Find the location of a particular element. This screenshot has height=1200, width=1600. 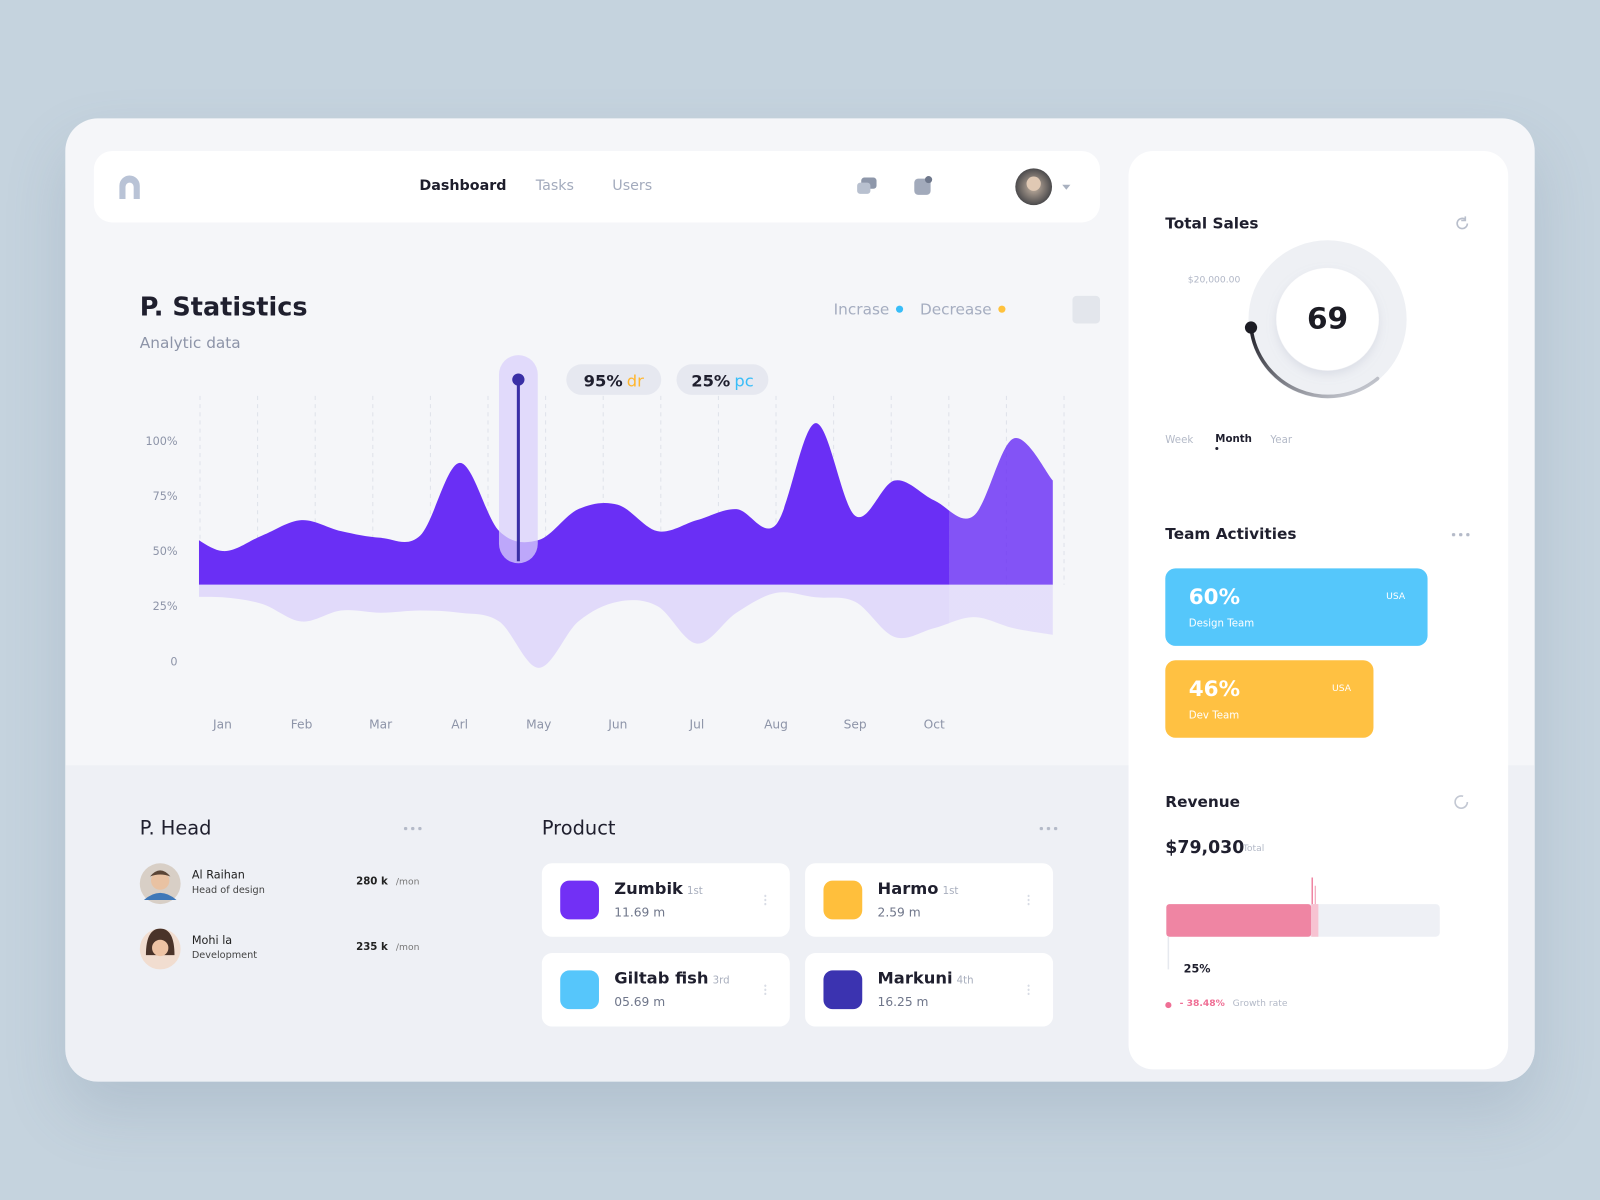

product-value: 11.69 m is located at coordinates (640, 912).